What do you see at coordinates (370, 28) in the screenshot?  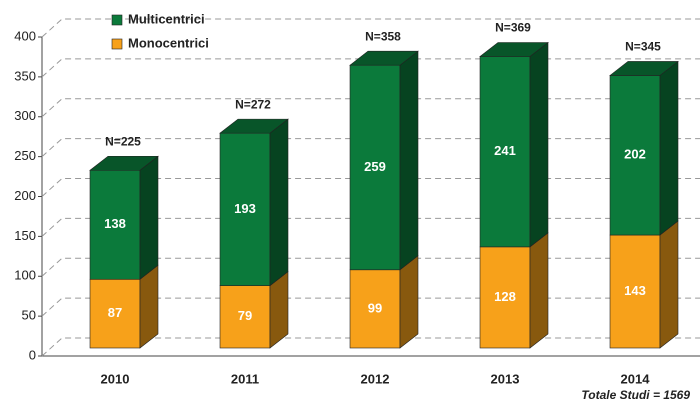 I see `grid-line` at bounding box center [370, 28].